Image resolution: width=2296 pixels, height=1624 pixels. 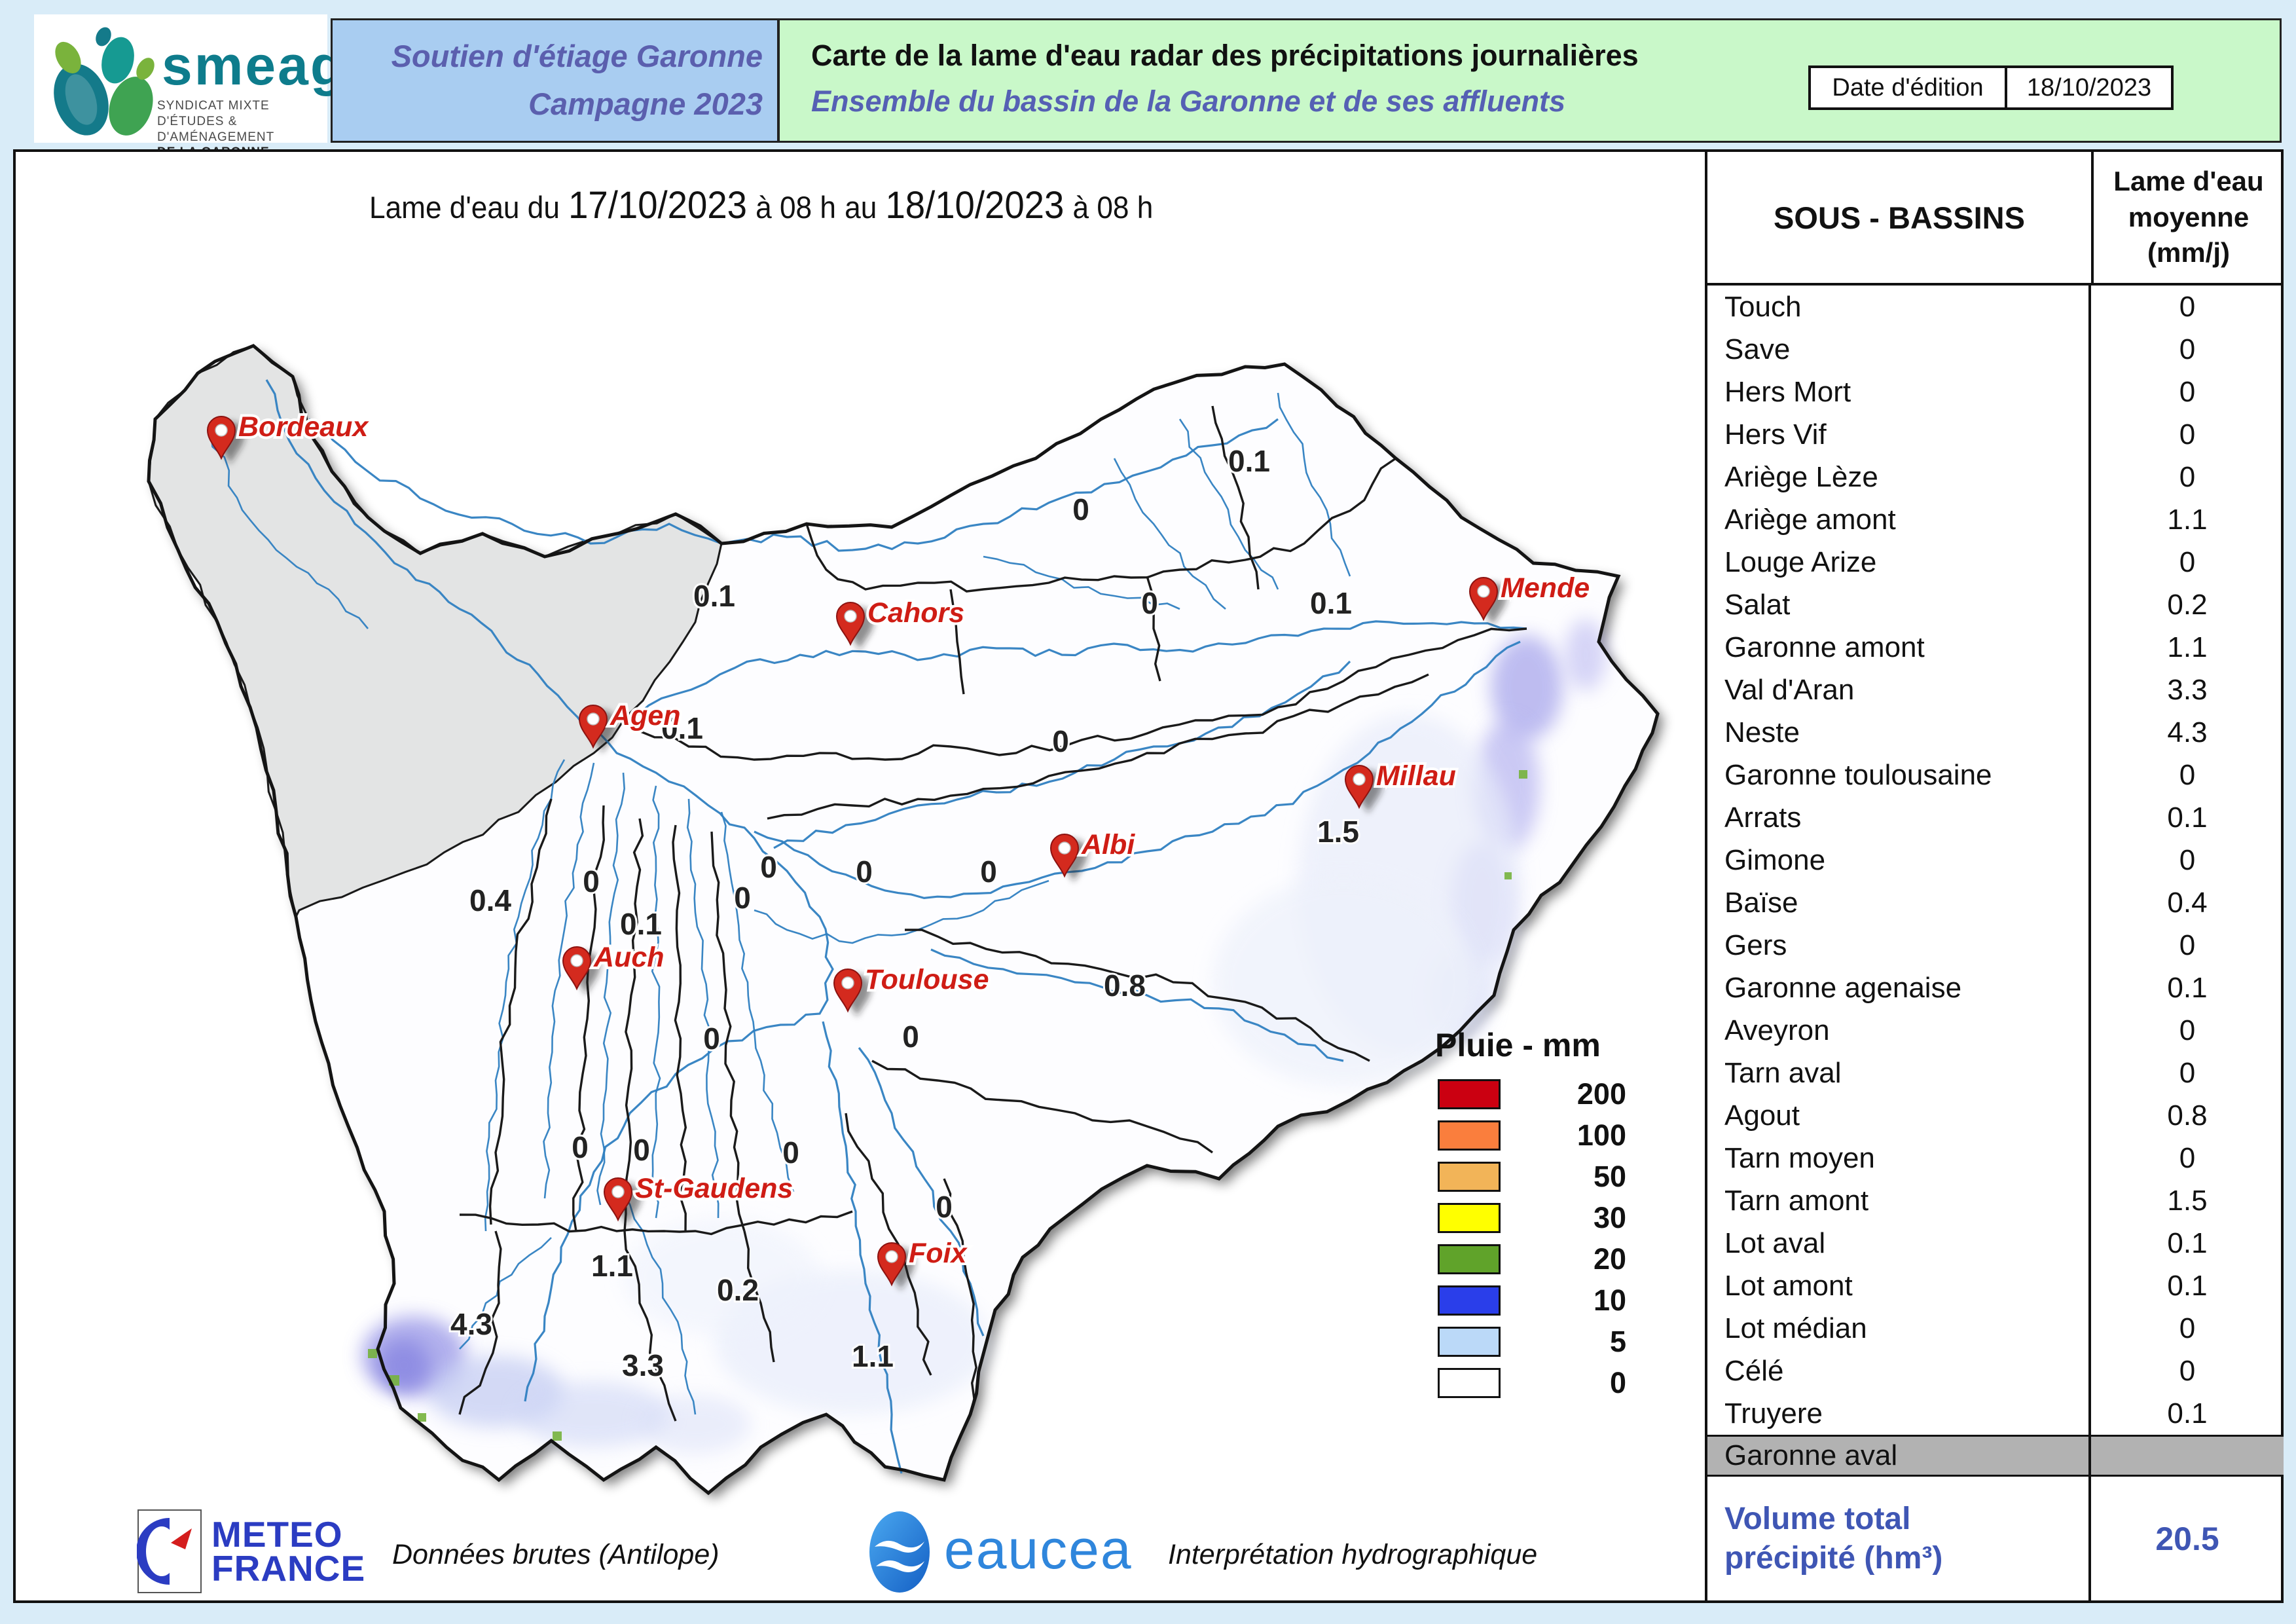 I want to click on legend-value: 100, so click(x=1601, y=1135).